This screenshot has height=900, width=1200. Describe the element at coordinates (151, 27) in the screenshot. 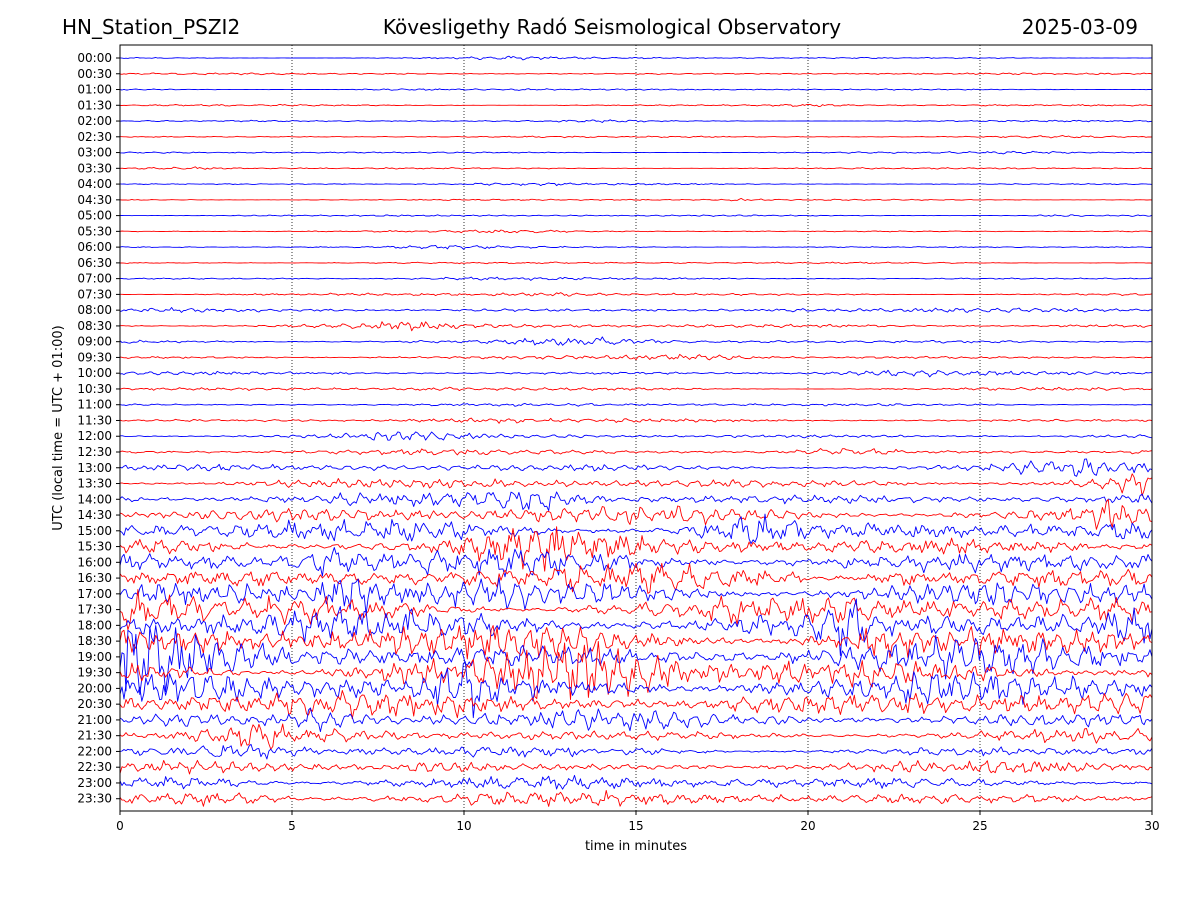

I see `station-name: HN_Station_PSZI2` at that location.